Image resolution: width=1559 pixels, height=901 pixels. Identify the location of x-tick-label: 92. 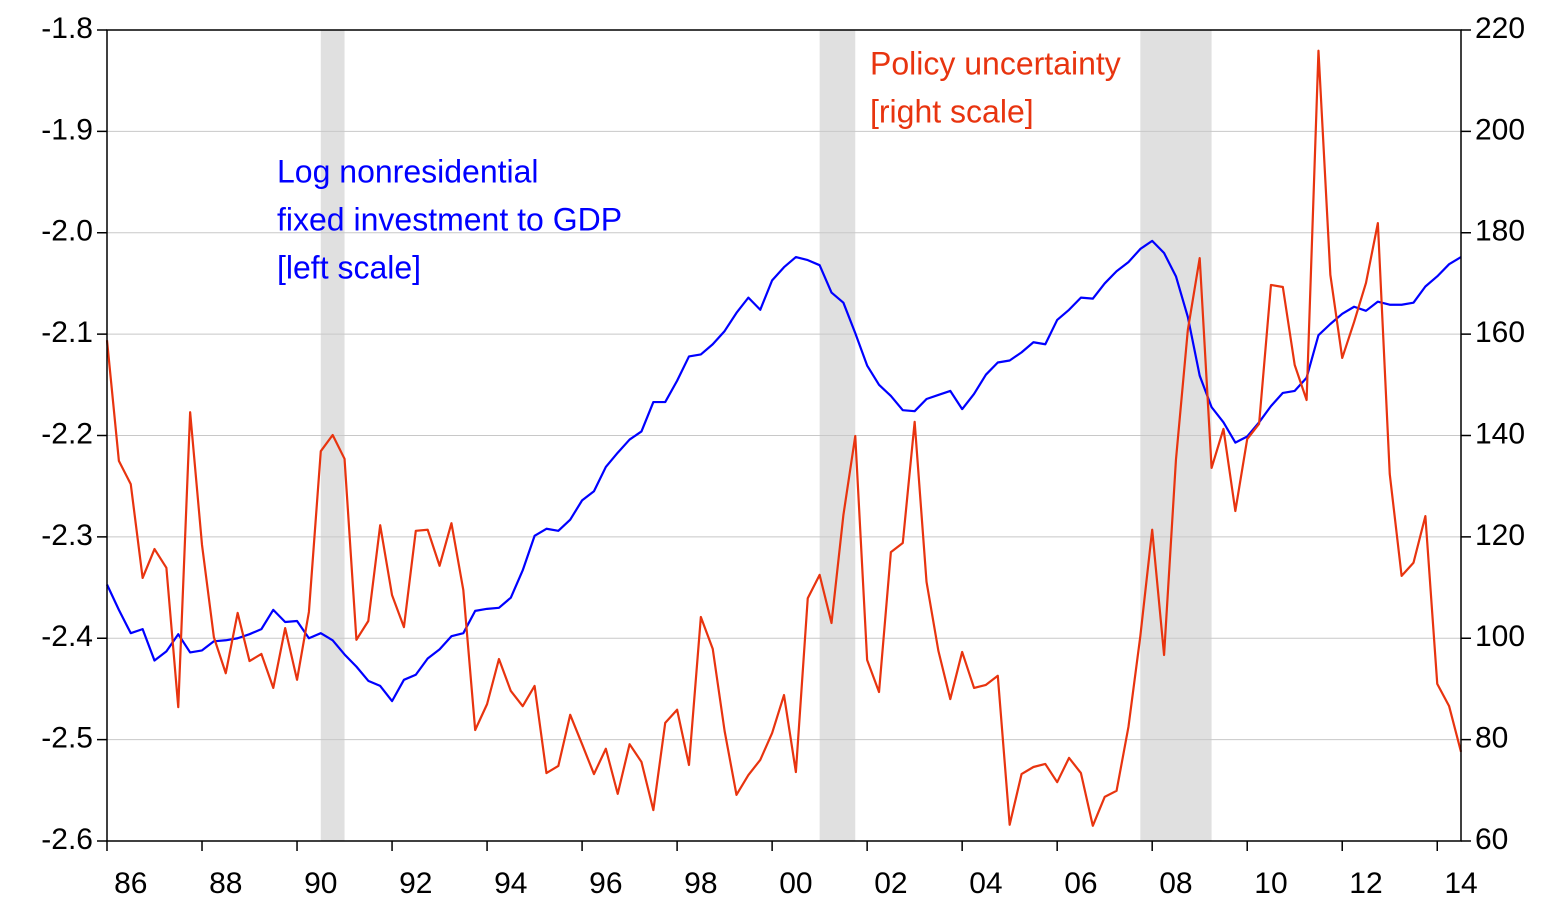
(415, 883).